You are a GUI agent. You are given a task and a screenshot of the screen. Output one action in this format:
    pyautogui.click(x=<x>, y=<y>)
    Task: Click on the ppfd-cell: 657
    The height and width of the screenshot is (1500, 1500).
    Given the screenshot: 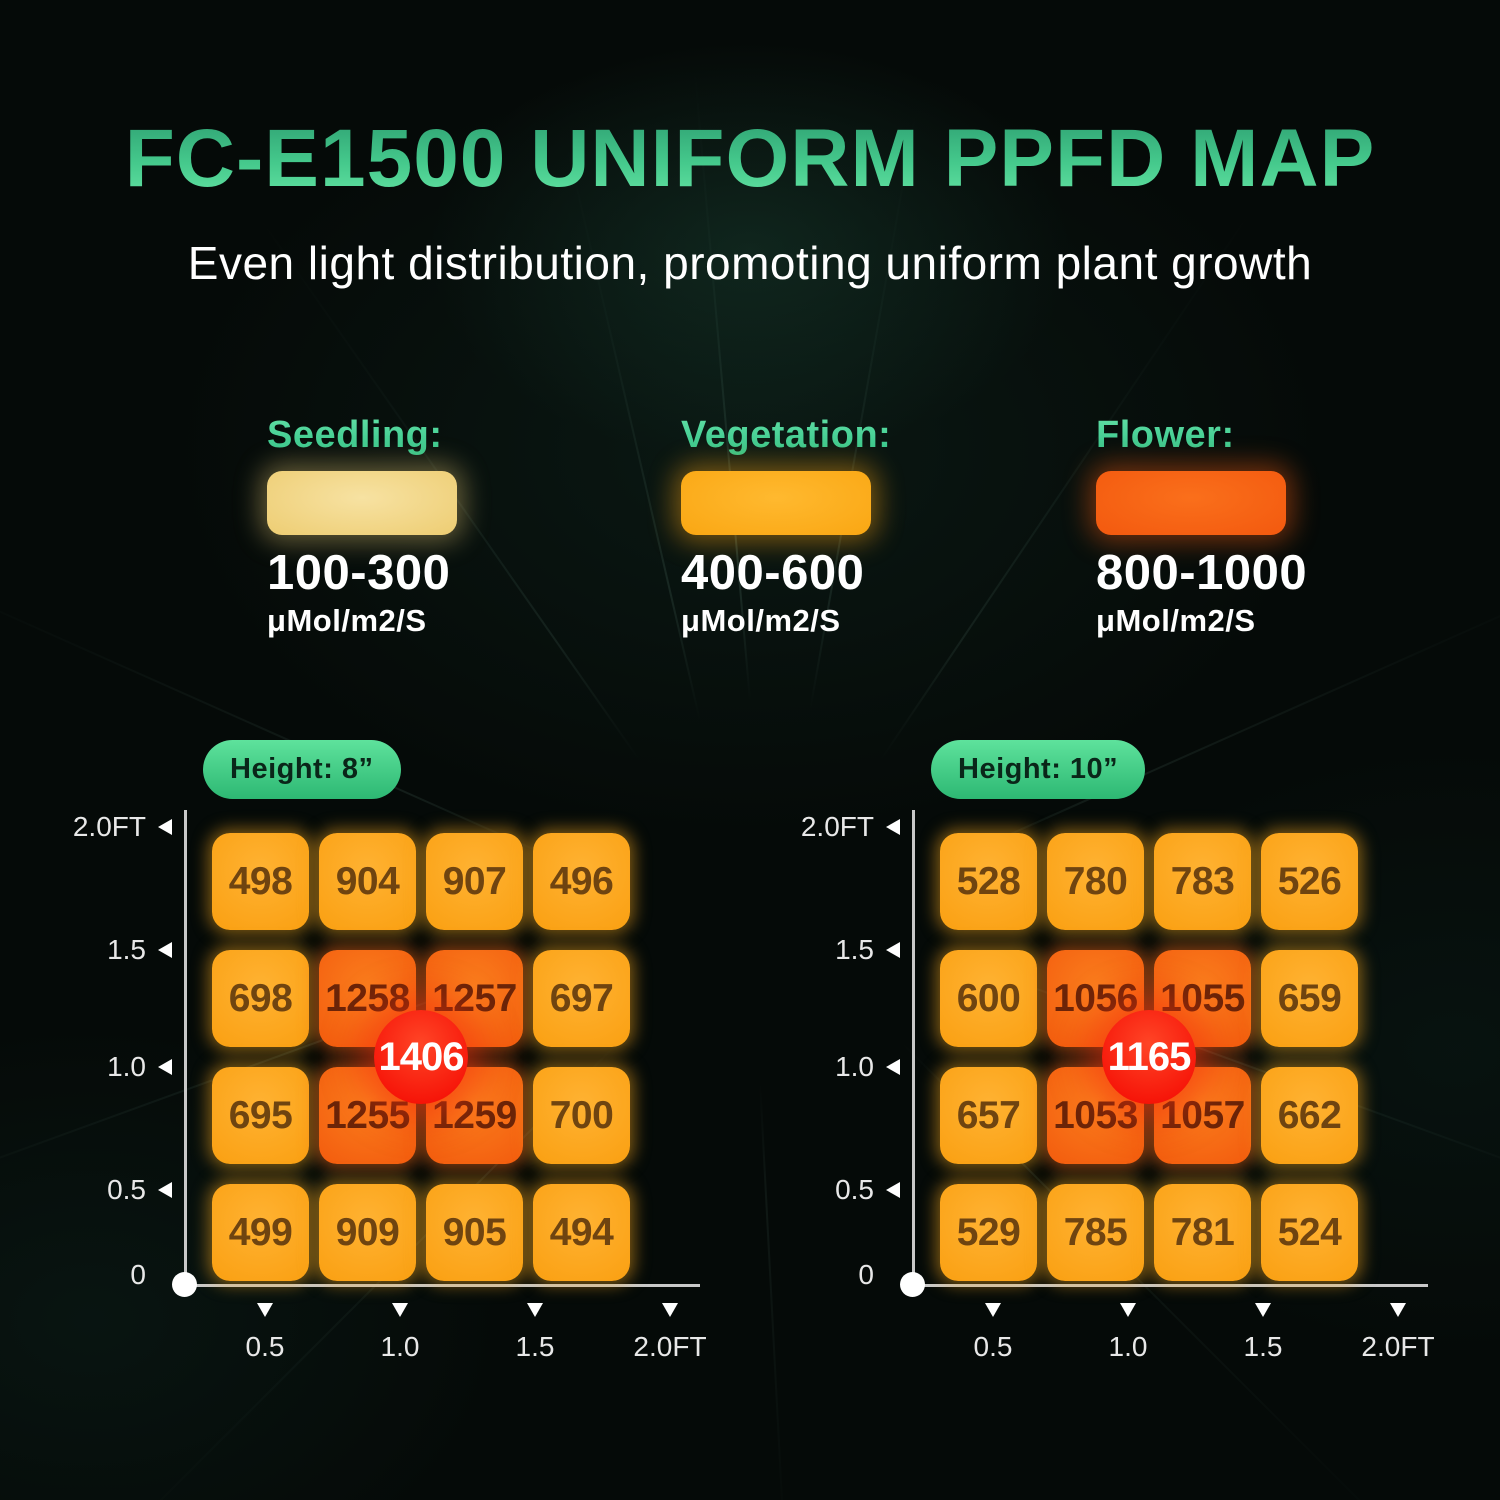 What is the action you would take?
    pyautogui.click(x=988, y=1115)
    